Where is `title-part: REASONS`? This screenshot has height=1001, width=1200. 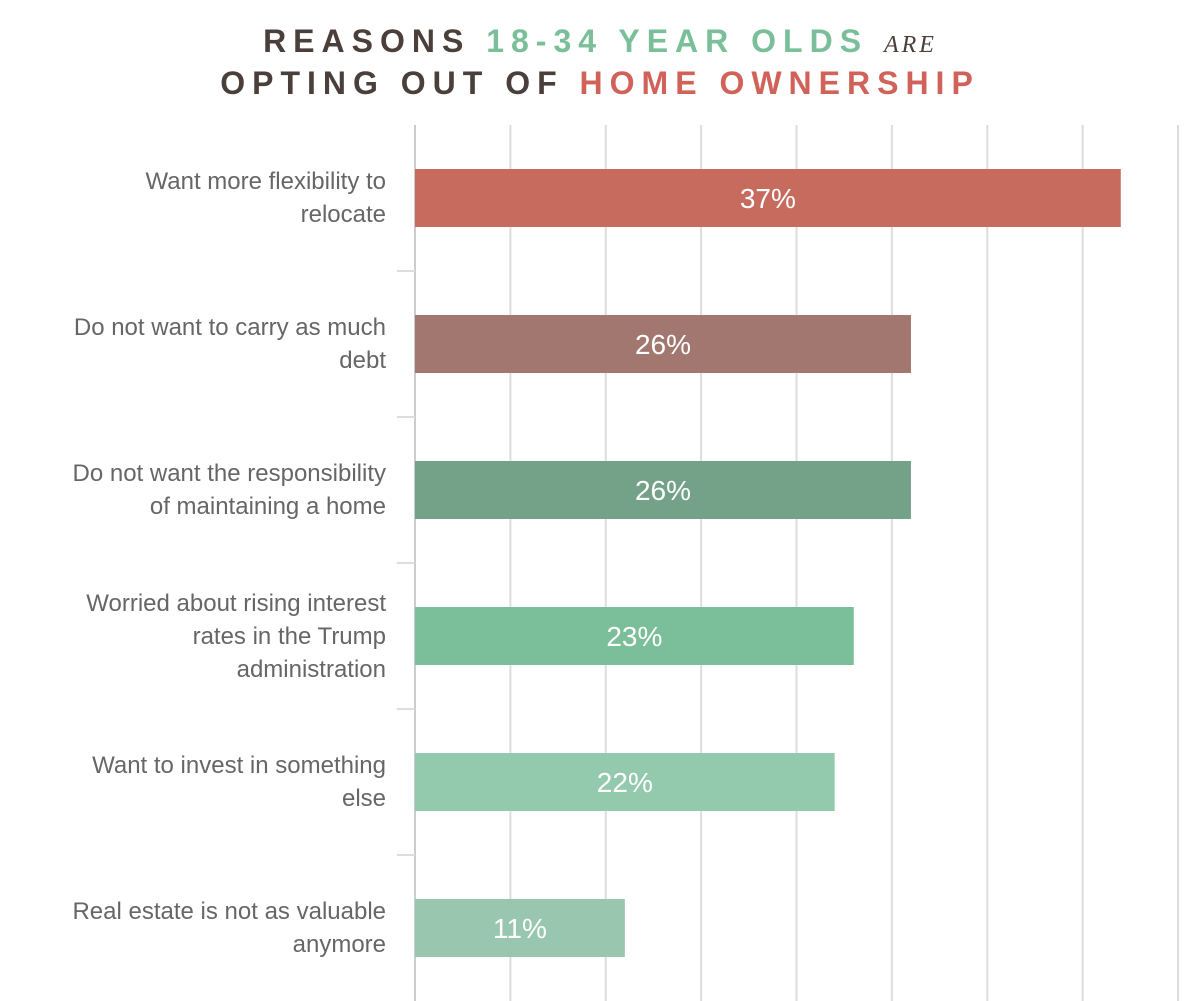
title-part: REASONS is located at coordinates (366, 41).